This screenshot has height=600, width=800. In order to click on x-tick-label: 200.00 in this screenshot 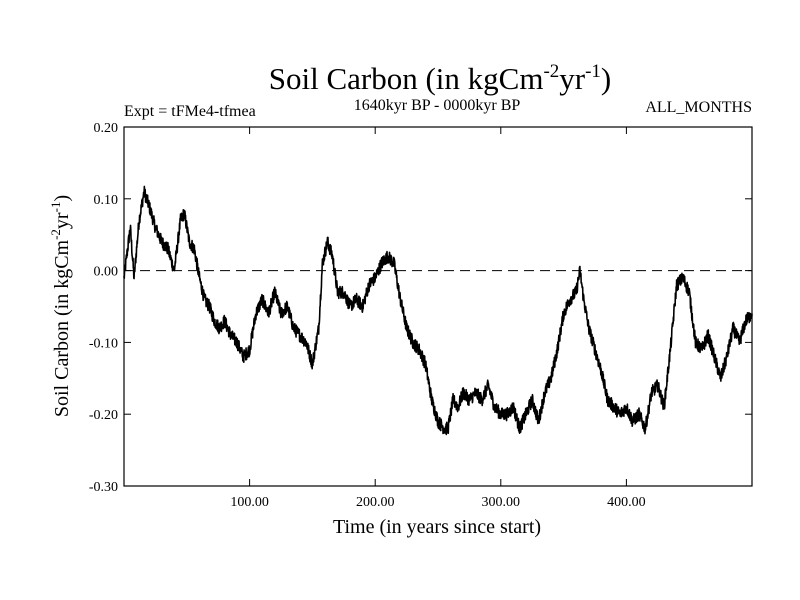, I will do `click(375, 502)`.